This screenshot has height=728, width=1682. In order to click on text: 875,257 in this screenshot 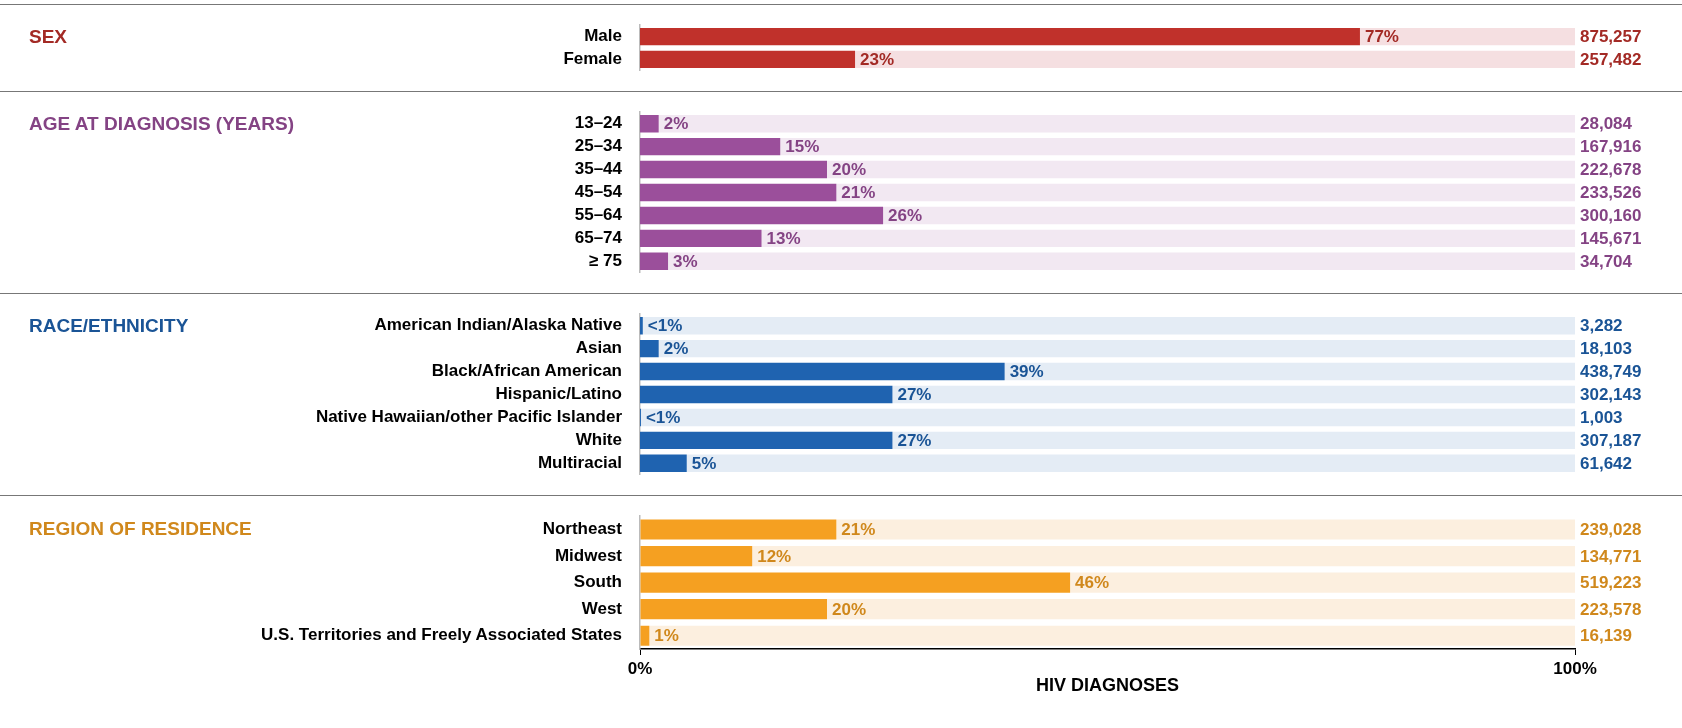, I will do `click(1611, 37)`.